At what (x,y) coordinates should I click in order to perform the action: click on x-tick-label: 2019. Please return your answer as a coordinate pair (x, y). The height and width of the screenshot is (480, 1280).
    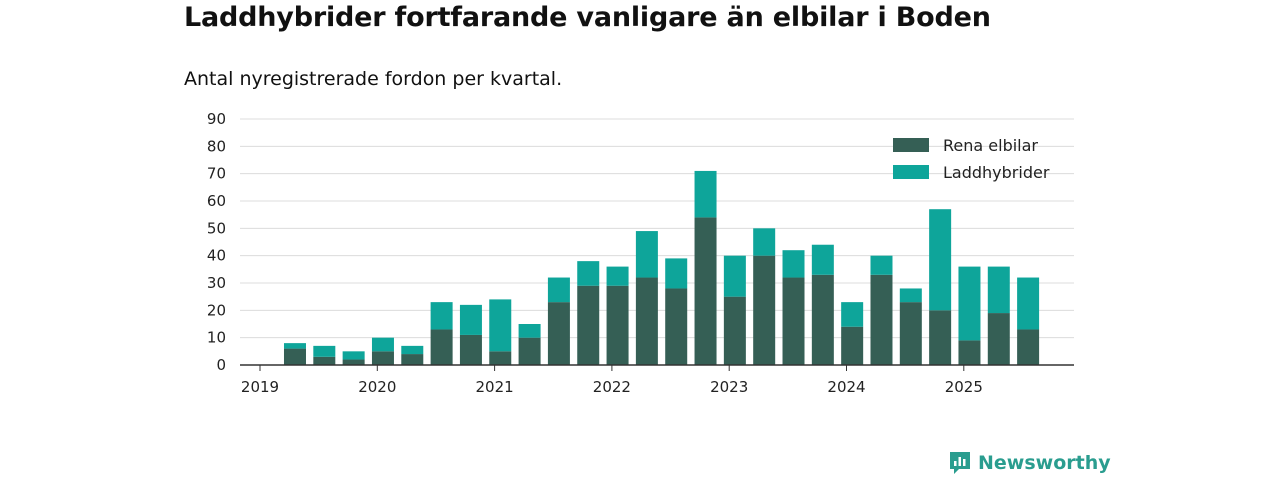
    Looking at the image, I should click on (260, 387).